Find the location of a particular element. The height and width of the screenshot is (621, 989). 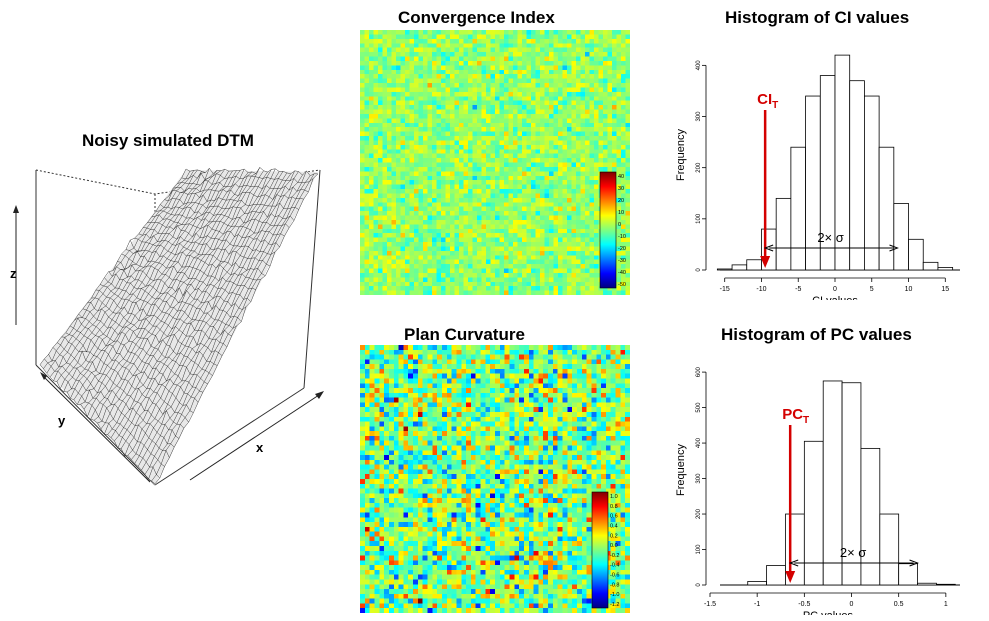

pc-hist-y-tick-label: 100 is located at coordinates (699, 549).